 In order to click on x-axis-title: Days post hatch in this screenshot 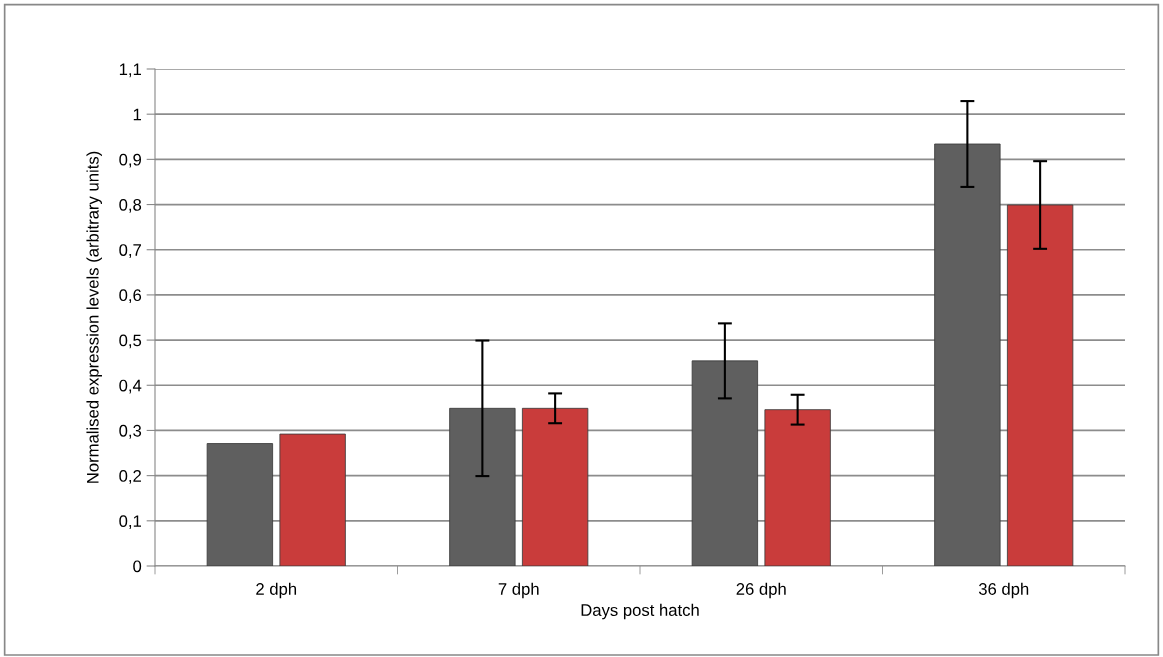, I will do `click(640, 611)`.